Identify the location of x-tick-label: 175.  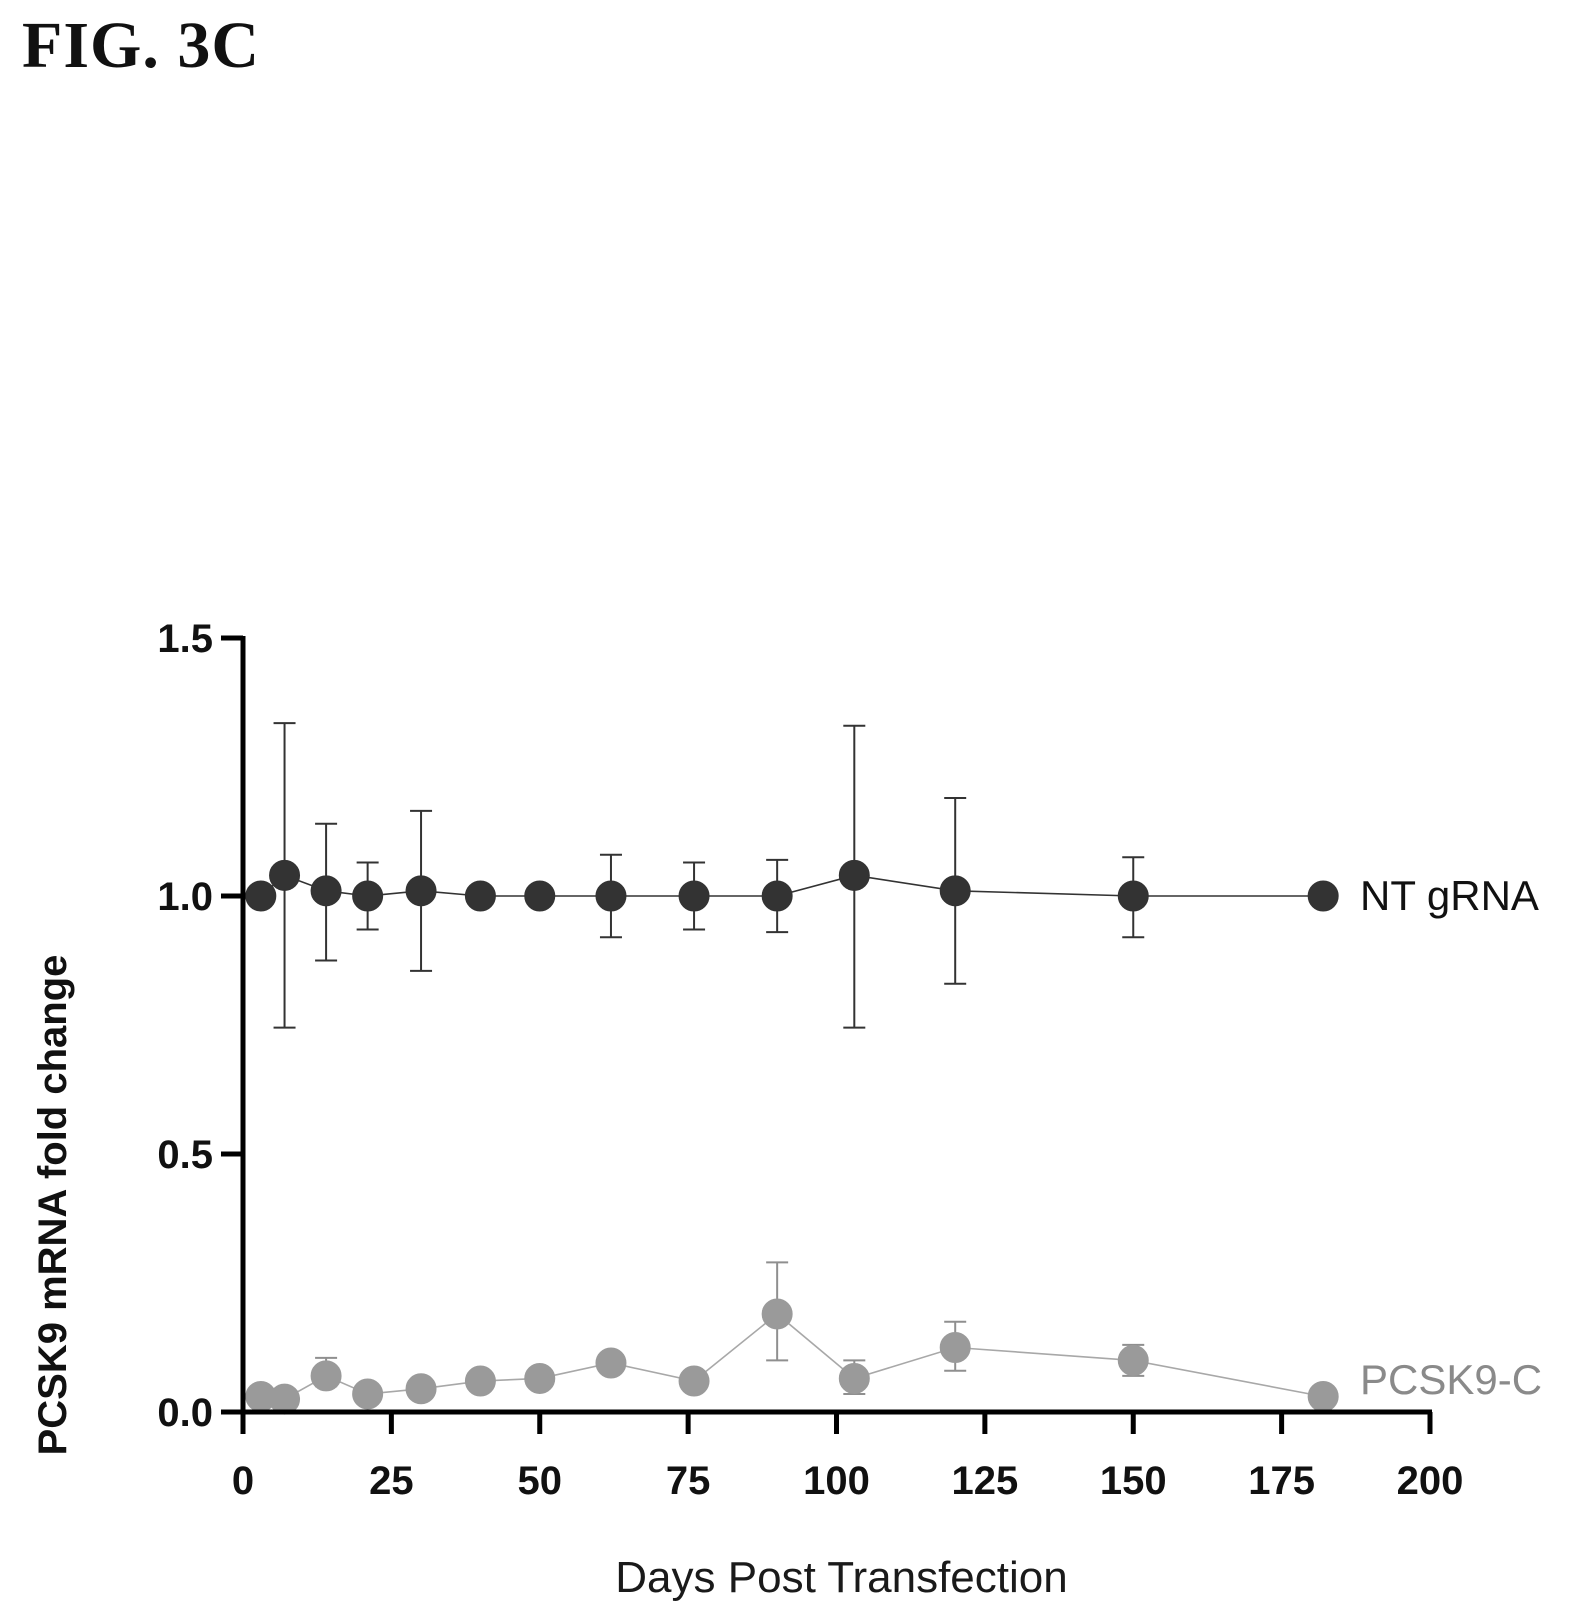
(1281, 1481).